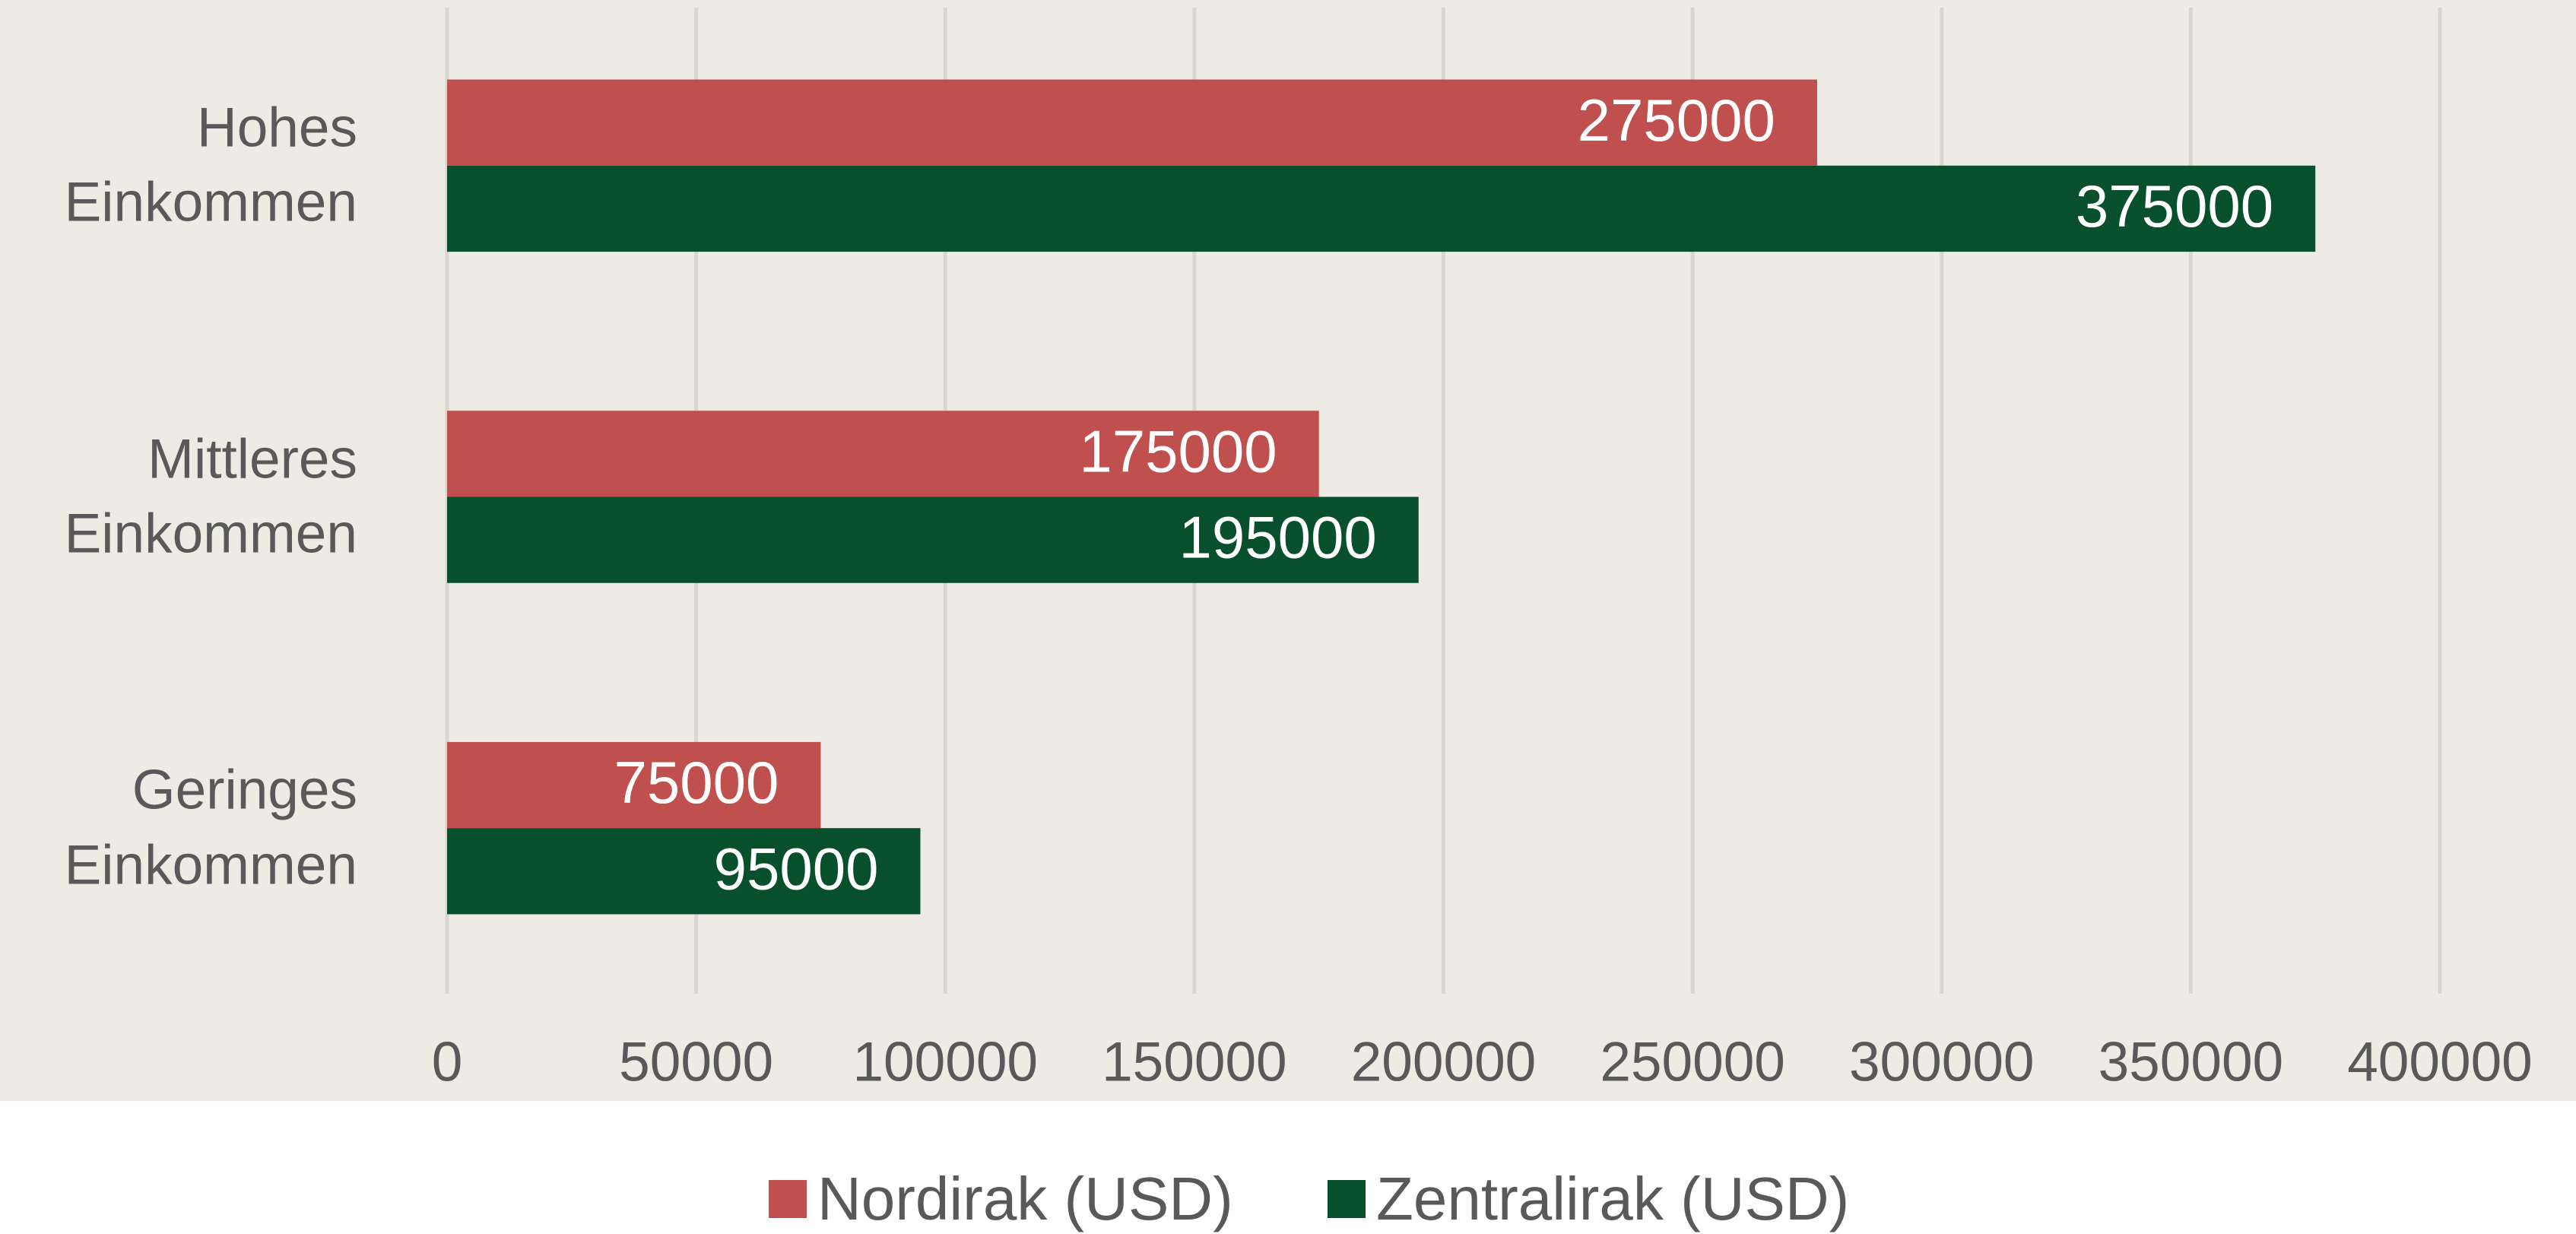 This screenshot has width=2576, height=1234. I want to click on x-tick-label: 300000, so click(1942, 1062).